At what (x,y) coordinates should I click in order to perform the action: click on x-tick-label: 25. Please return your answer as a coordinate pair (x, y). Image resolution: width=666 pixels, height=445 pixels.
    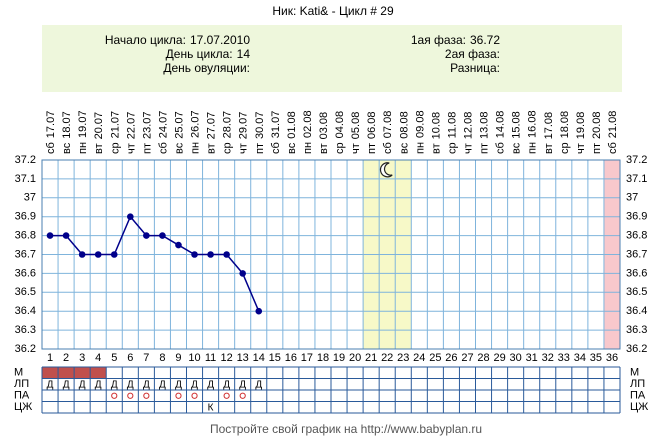
    Looking at the image, I should click on (435, 358).